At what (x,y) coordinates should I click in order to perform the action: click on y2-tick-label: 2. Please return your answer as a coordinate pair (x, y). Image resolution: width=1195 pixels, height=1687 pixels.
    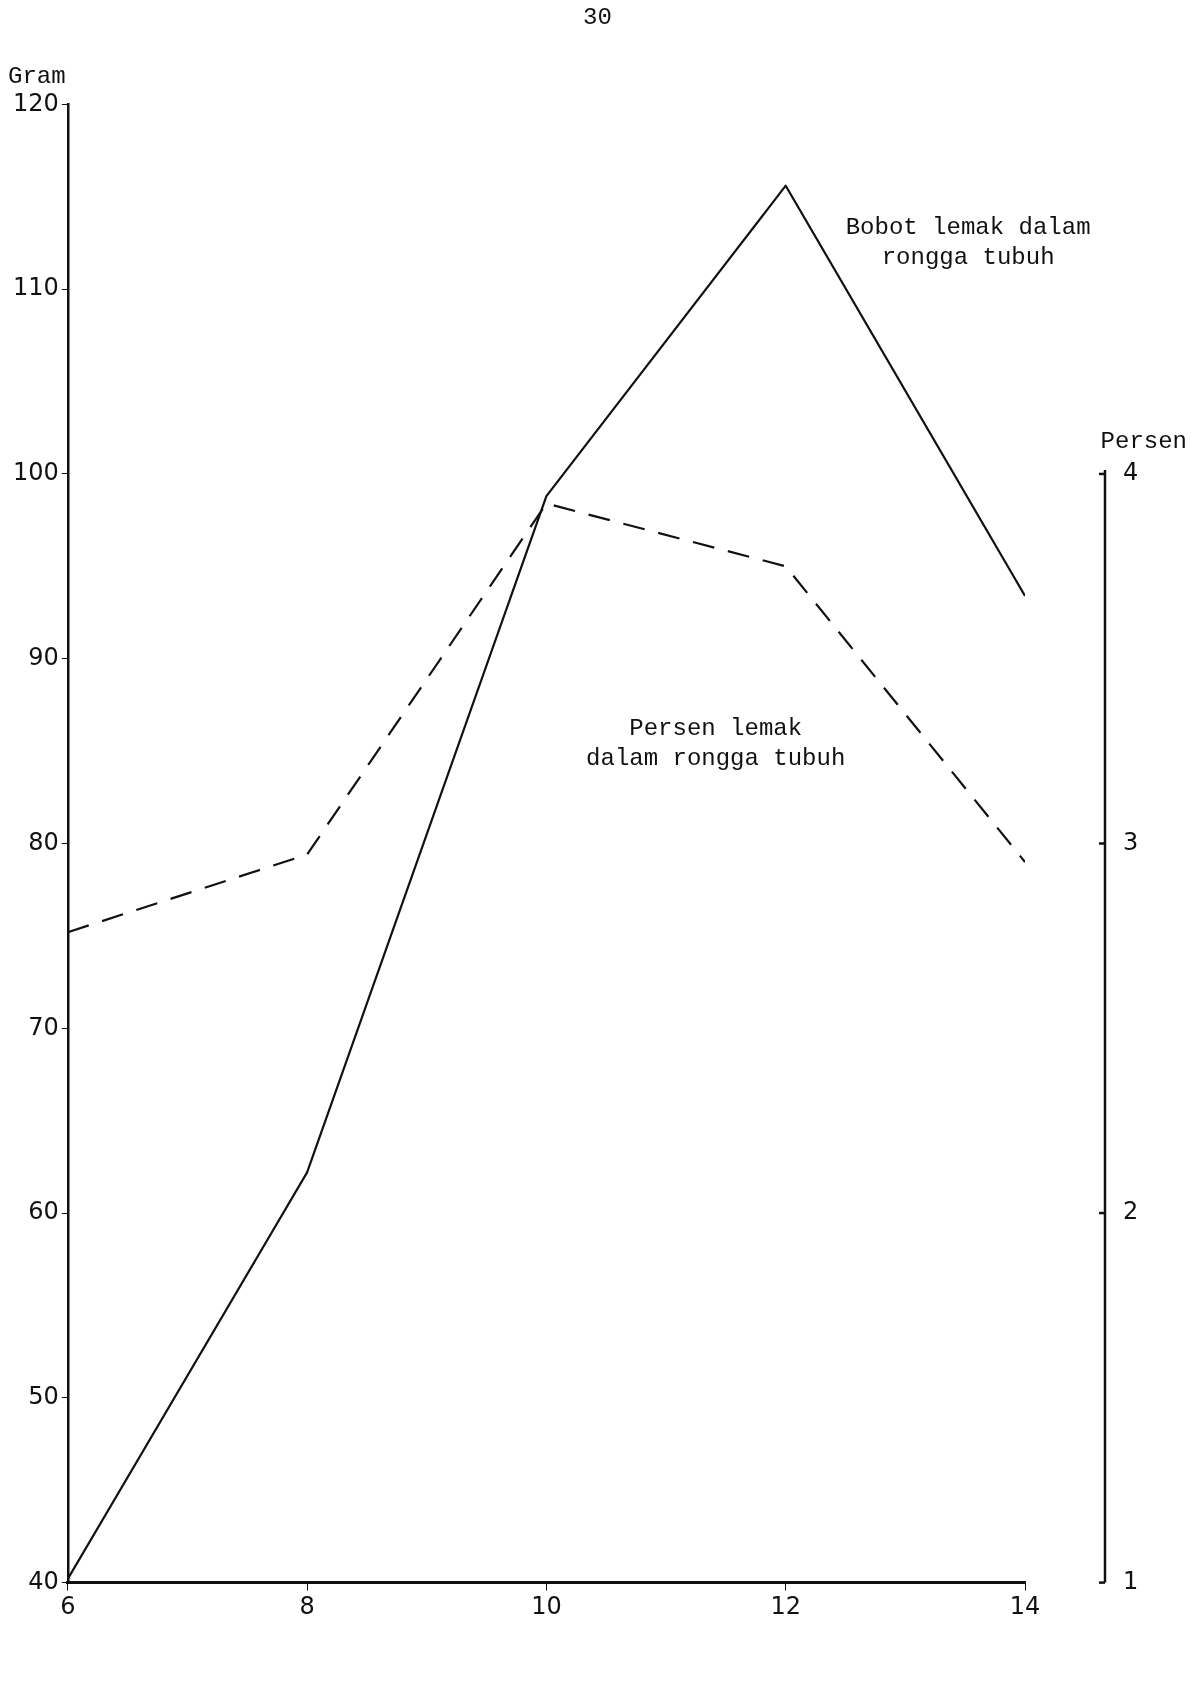
    Looking at the image, I should click on (1131, 1211).